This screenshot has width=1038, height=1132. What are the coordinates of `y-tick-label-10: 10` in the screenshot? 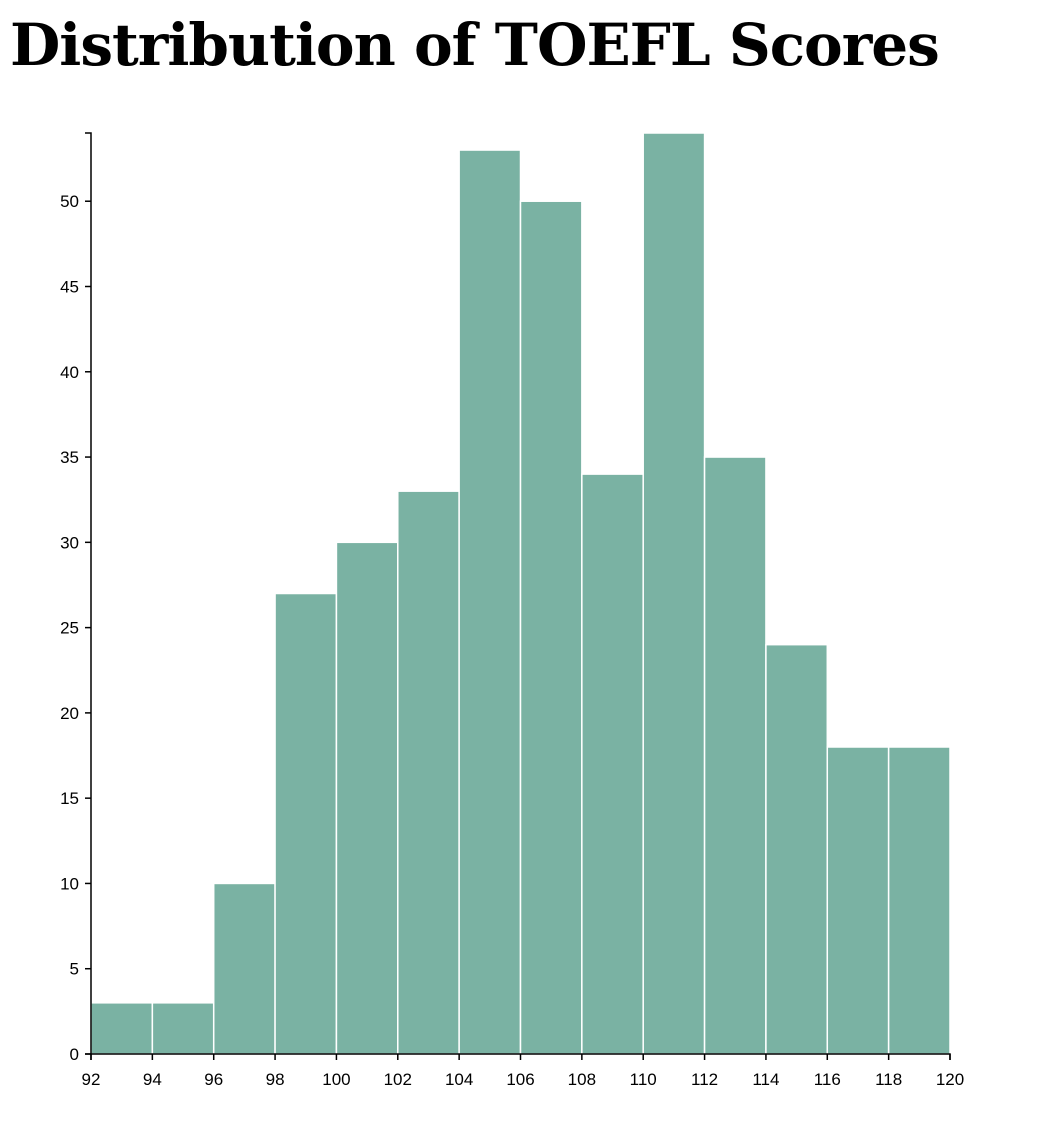 It's located at (69, 883).